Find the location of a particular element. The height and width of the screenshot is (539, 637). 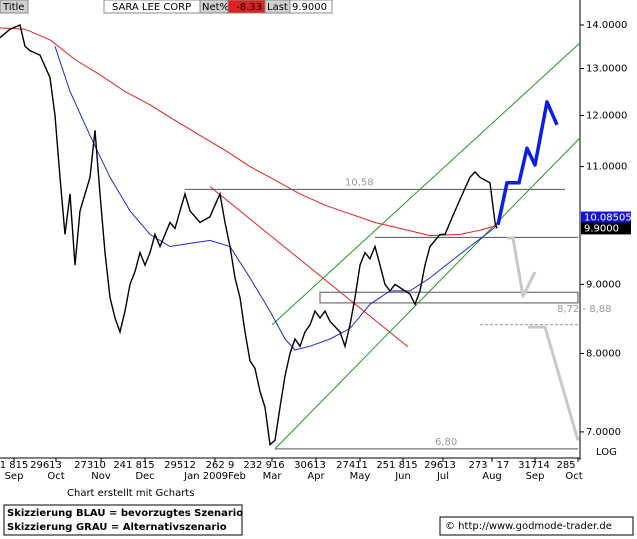

x-day-label: 31714 is located at coordinates (534, 465).